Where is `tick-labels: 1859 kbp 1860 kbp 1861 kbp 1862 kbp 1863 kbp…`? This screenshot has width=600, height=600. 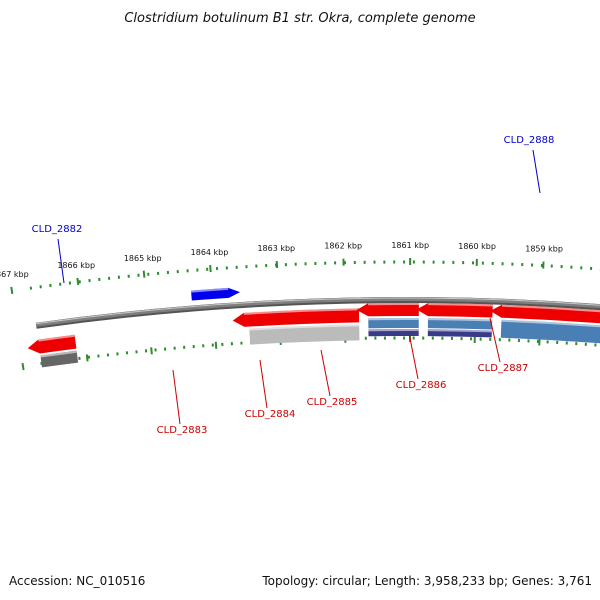 tick-labels: 1859 kbp 1860 kbp 1861 kbp 1862 kbp 1863 kbp… is located at coordinates (281, 260).